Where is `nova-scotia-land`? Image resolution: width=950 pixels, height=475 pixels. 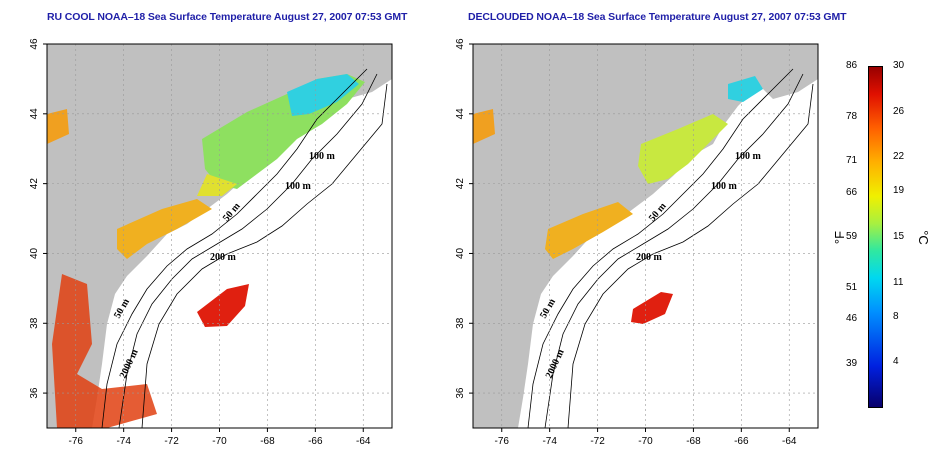 nova-scotia-land is located at coordinates (788, 71).